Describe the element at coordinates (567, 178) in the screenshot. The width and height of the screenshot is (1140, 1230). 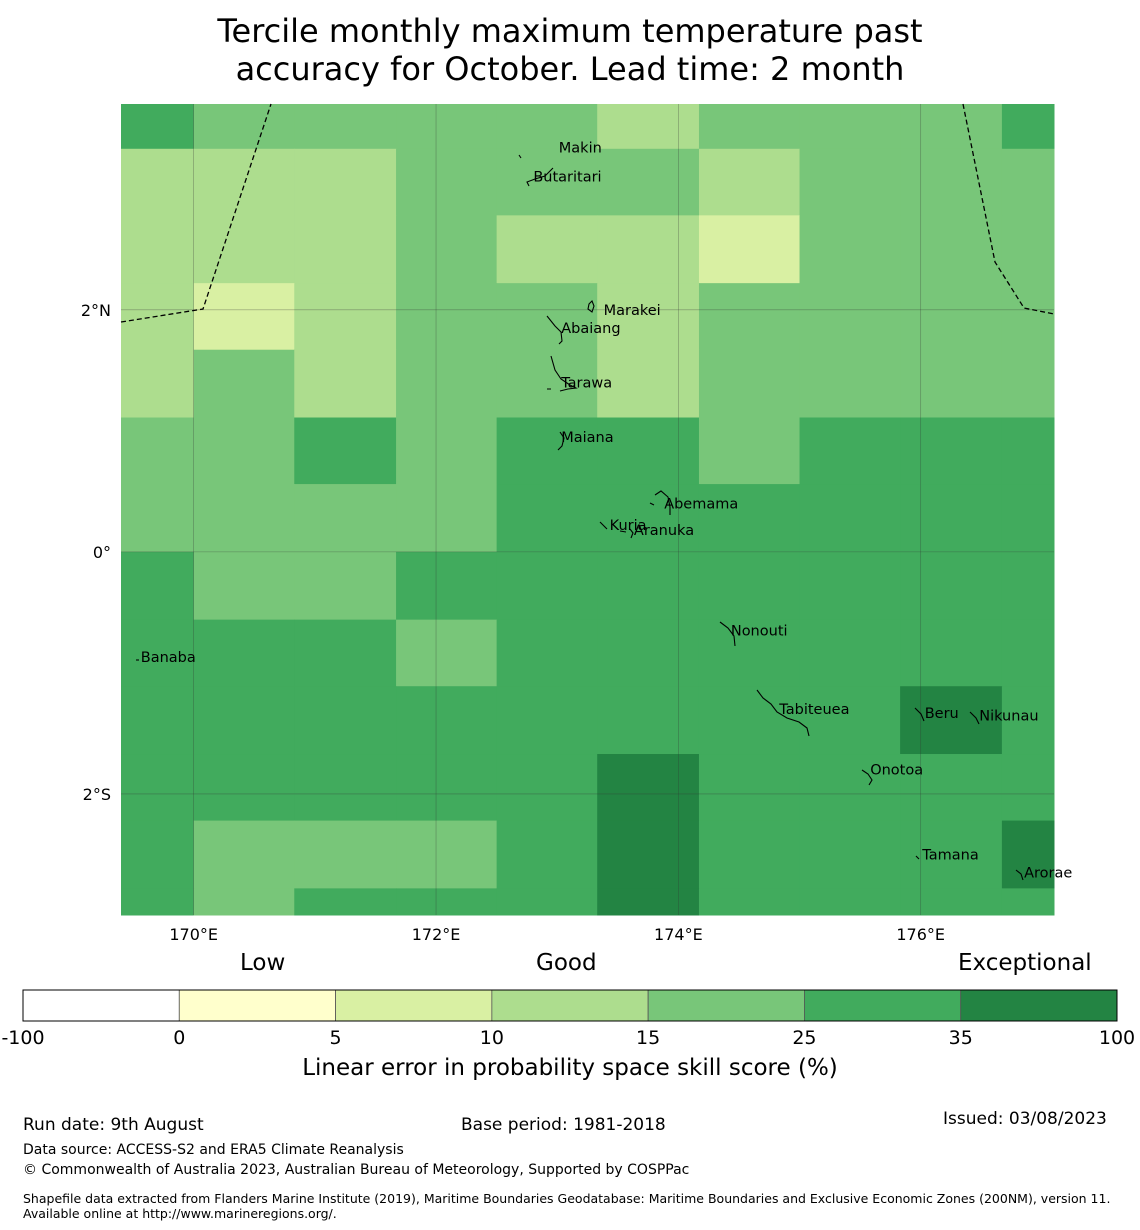
I see `island-label: Butaritari` at that location.